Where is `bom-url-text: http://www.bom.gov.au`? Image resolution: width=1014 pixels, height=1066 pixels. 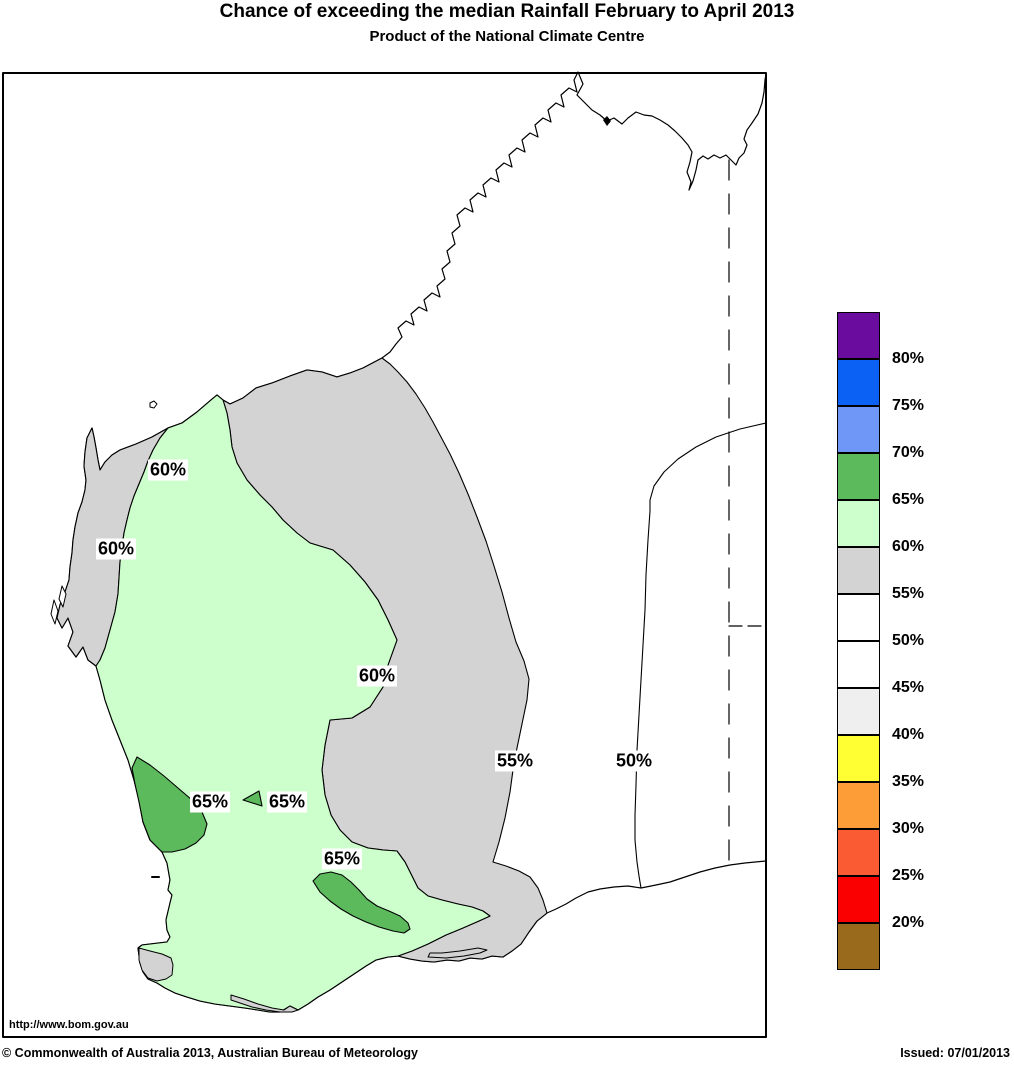
bom-url-text: http://www.bom.gov.au is located at coordinates (69, 1025).